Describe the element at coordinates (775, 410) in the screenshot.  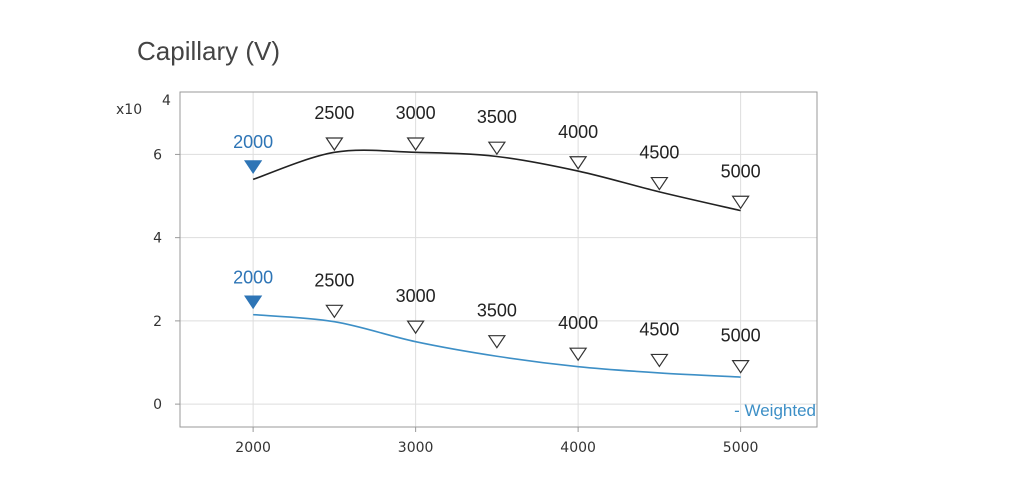
I see `legend-weighted: - Weighted` at that location.